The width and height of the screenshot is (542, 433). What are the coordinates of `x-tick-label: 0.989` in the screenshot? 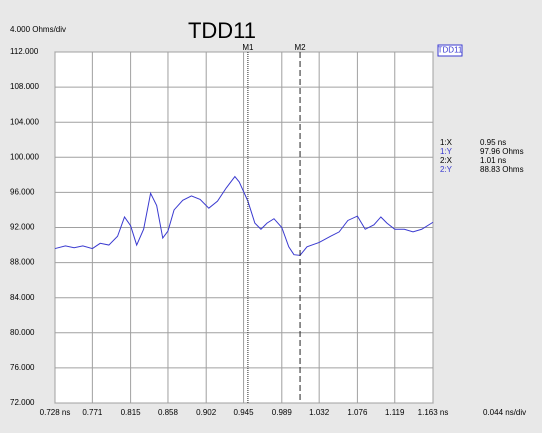 It's located at (282, 412).